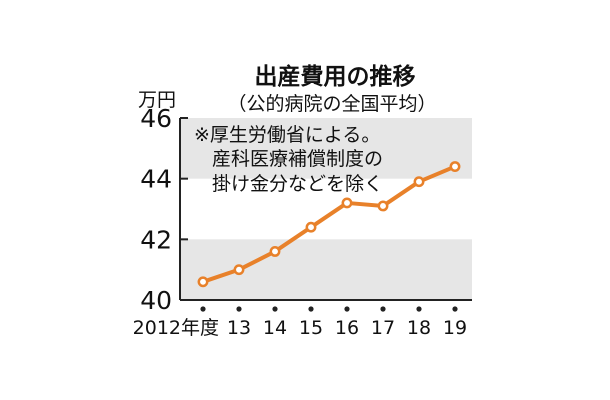  Describe the element at coordinates (164, 209) in the screenshot. I see `y-ticks: 40 42 44 46` at that location.